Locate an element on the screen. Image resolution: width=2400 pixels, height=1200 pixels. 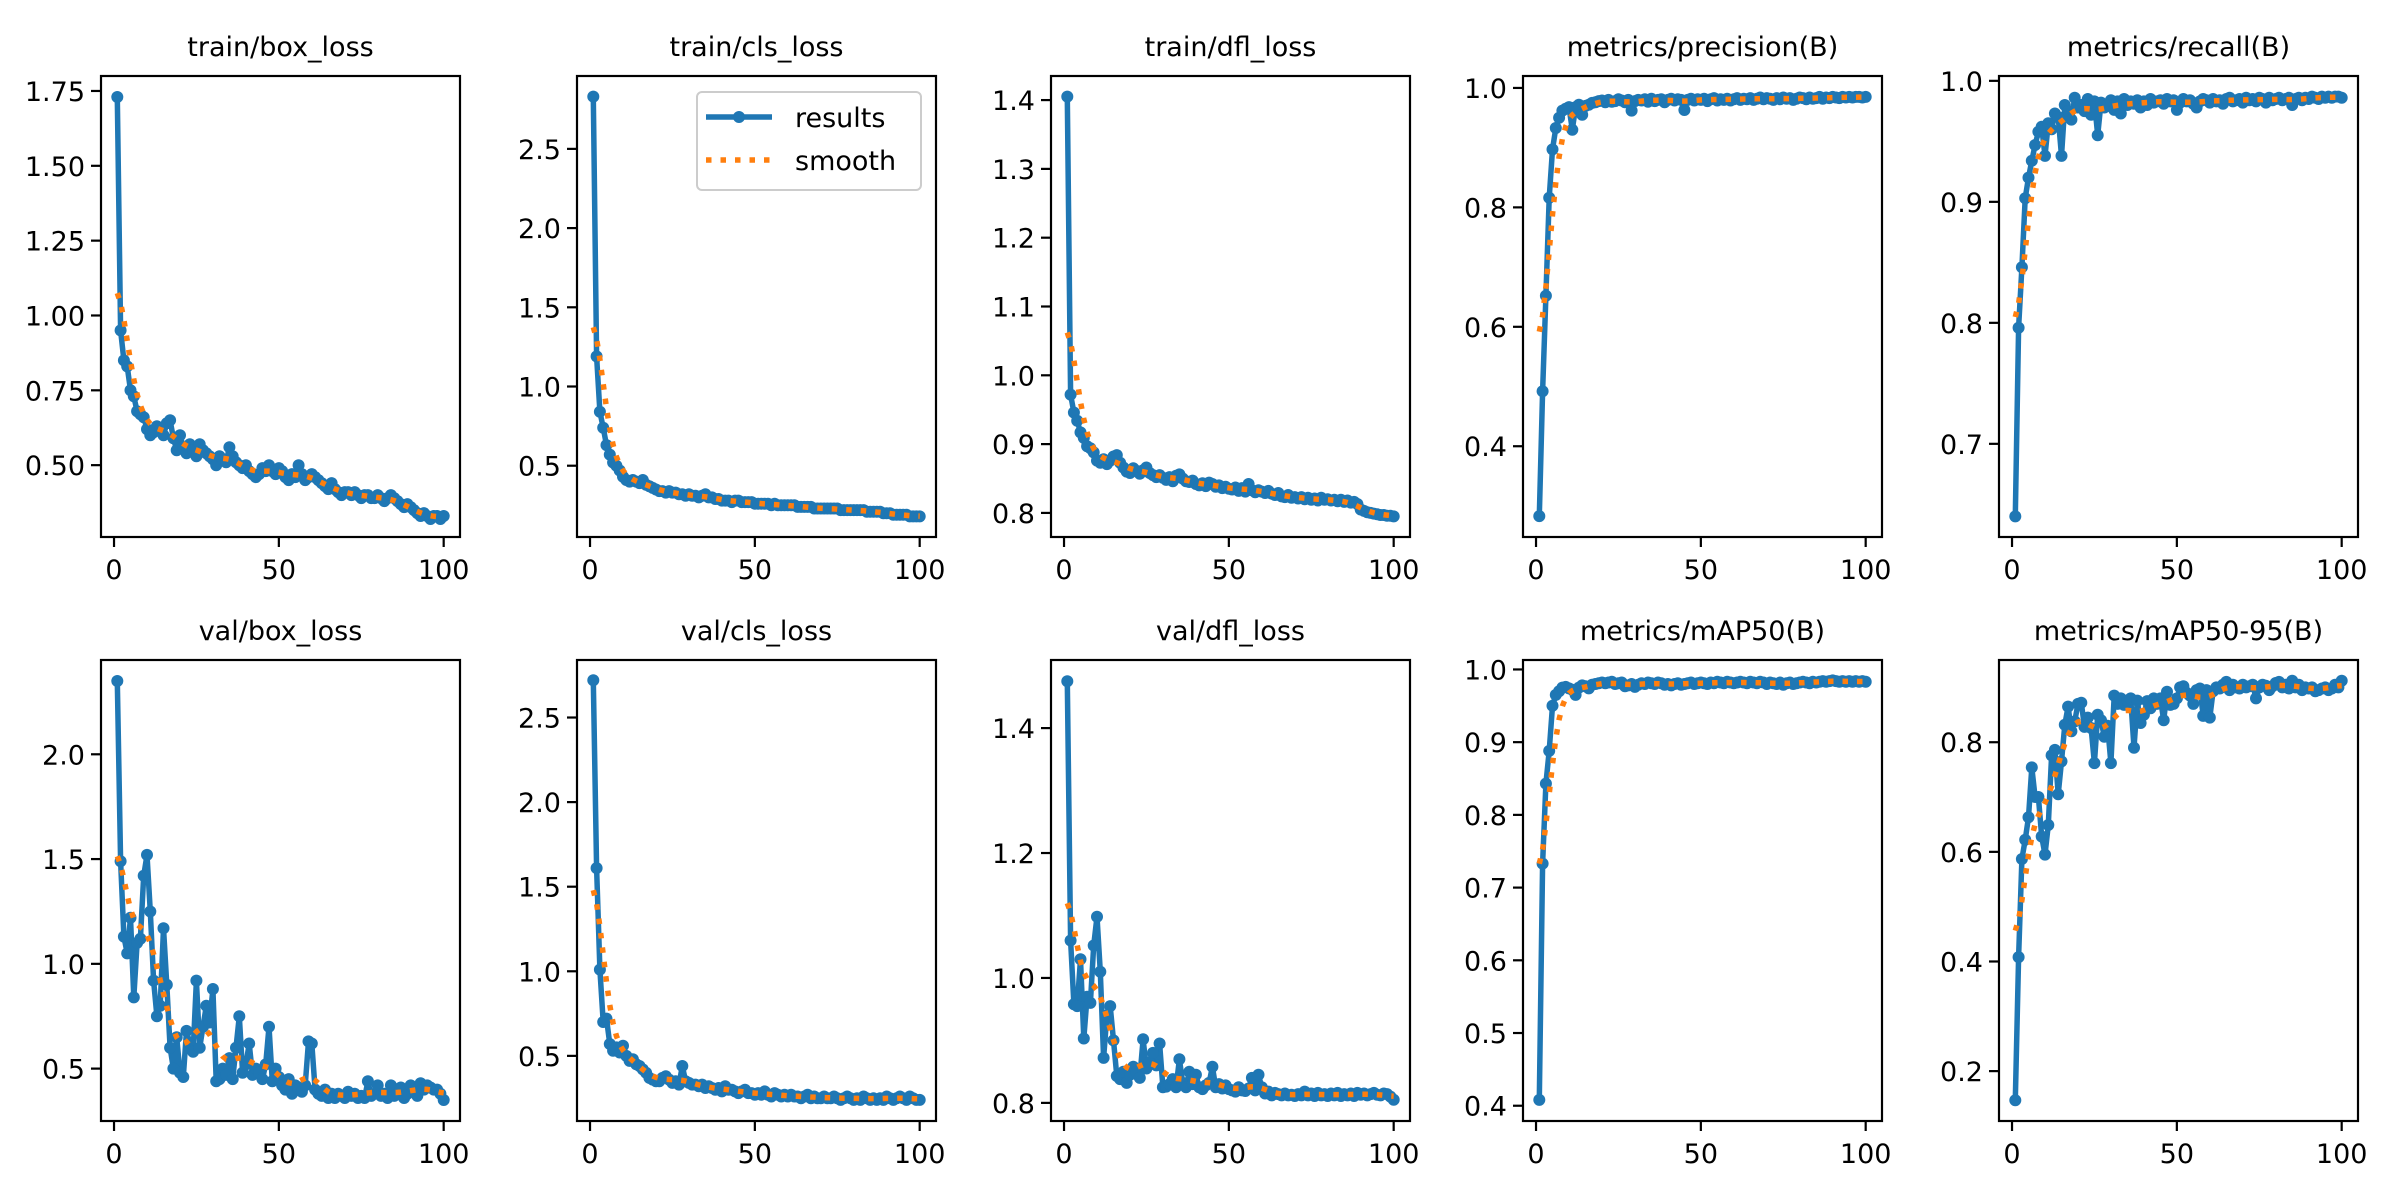
subplot-val-cls-loss: val/cls_loss 0 50 100 0.5 1.0 1.5 2.0 2.5 is located at coordinates (731, 893).